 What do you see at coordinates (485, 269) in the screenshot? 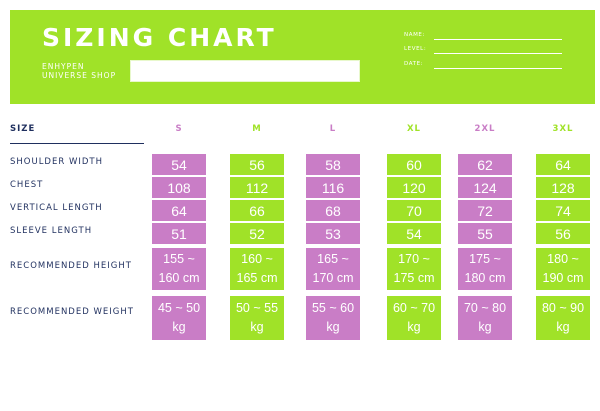
I see `table-cell: 175 ~ 180 cm` at bounding box center [485, 269].